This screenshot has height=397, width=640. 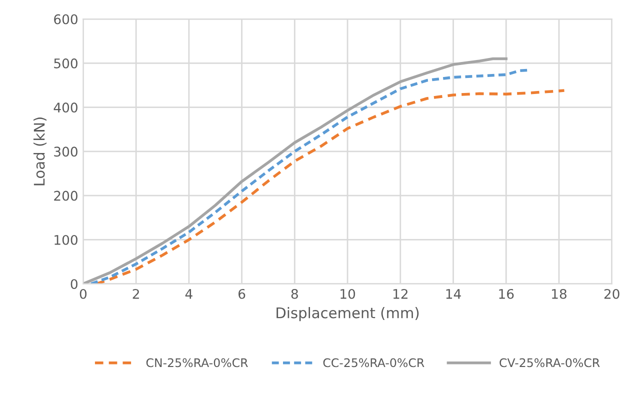 I want to click on x-tick-label: 6, so click(x=242, y=293).